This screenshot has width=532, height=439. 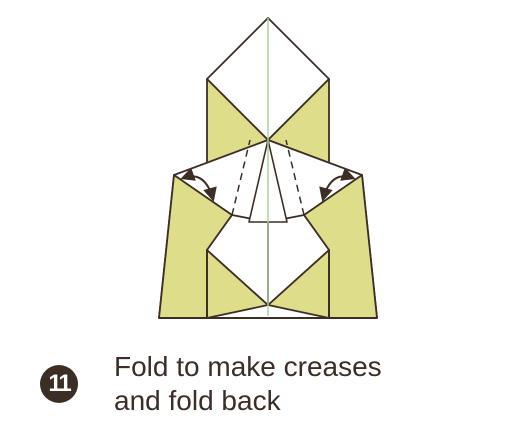 What do you see at coordinates (295, 177) in the screenshot?
I see `right-fold-guide` at bounding box center [295, 177].